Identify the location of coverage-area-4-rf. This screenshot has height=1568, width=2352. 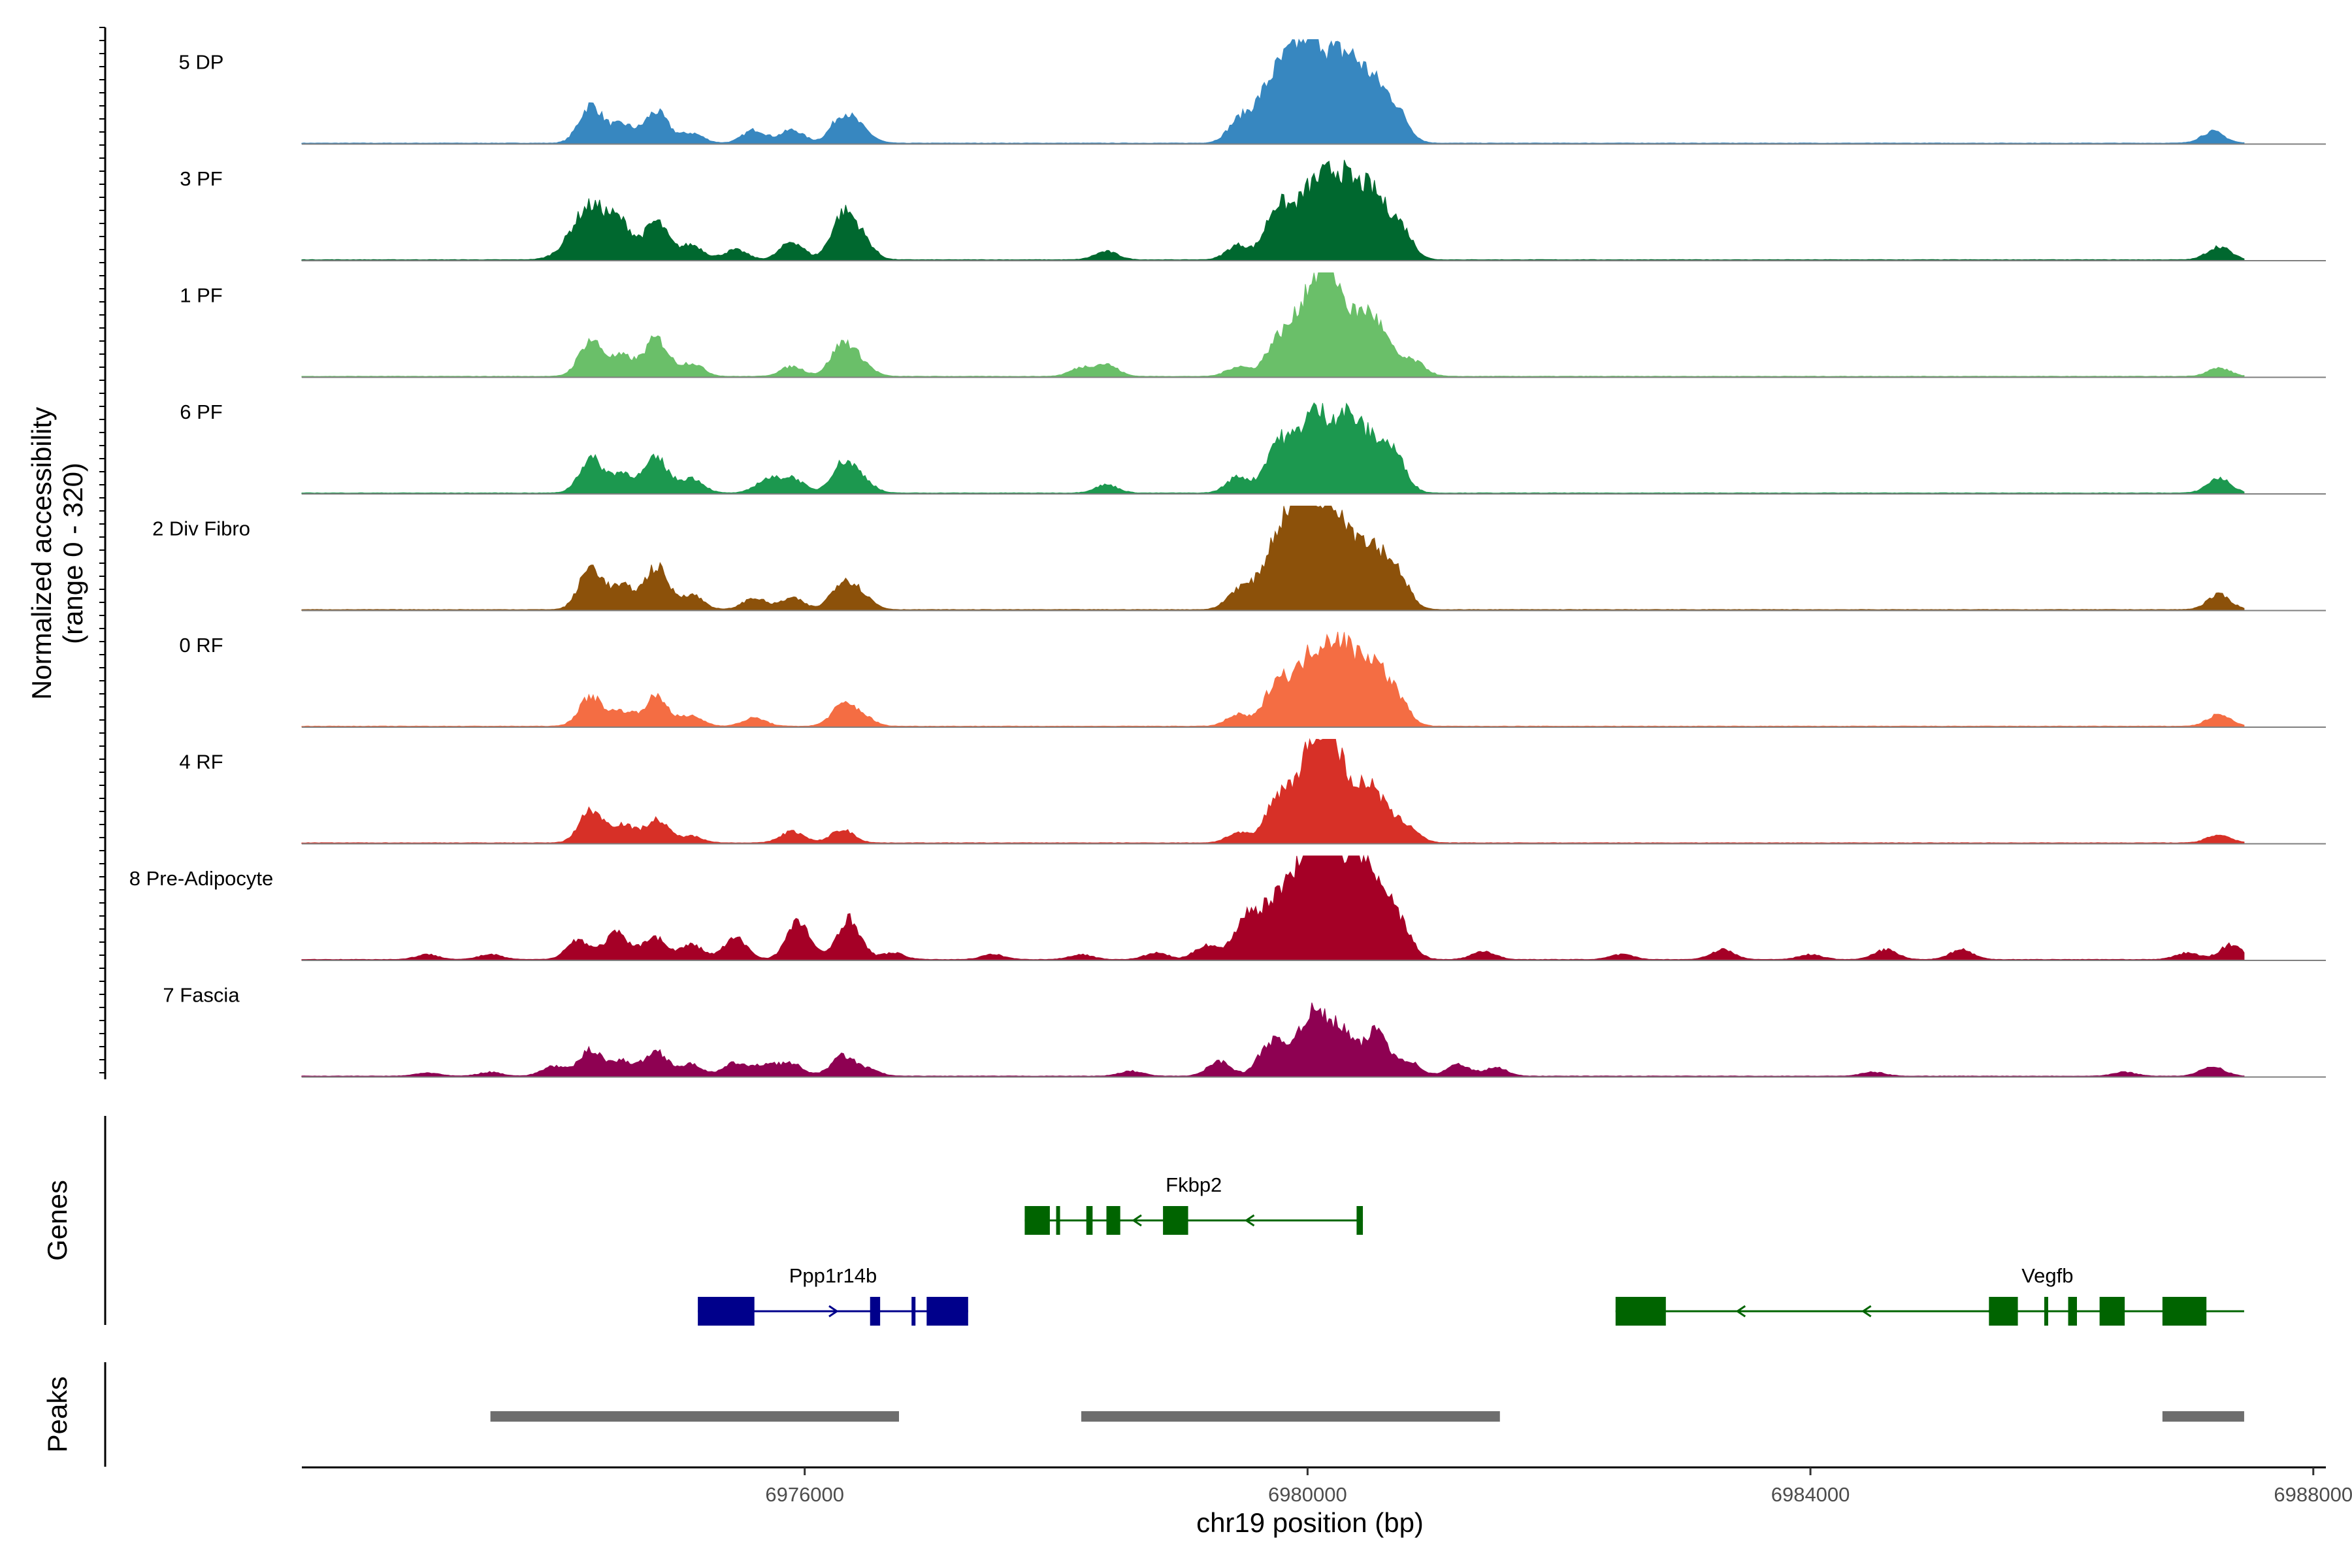
(1273, 791).